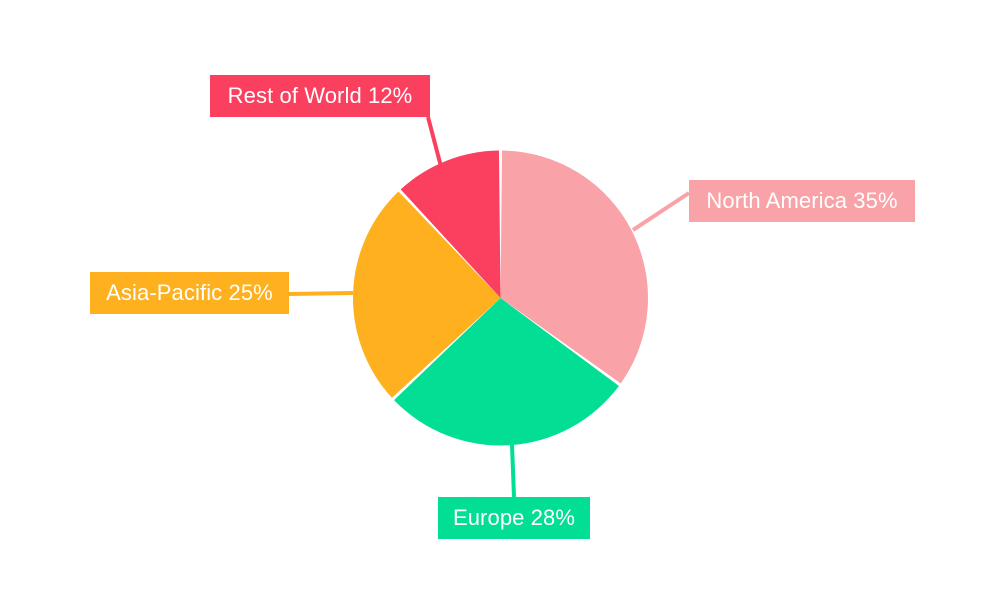 The height and width of the screenshot is (600, 1000). I want to click on pie-slice-asia-pacific, so click(427, 294).